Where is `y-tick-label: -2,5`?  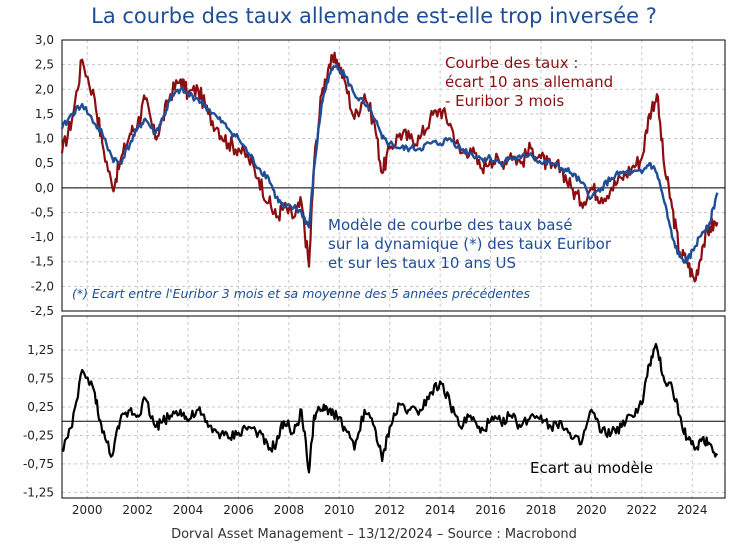 y-tick-label: -2,5 is located at coordinates (42, 311).